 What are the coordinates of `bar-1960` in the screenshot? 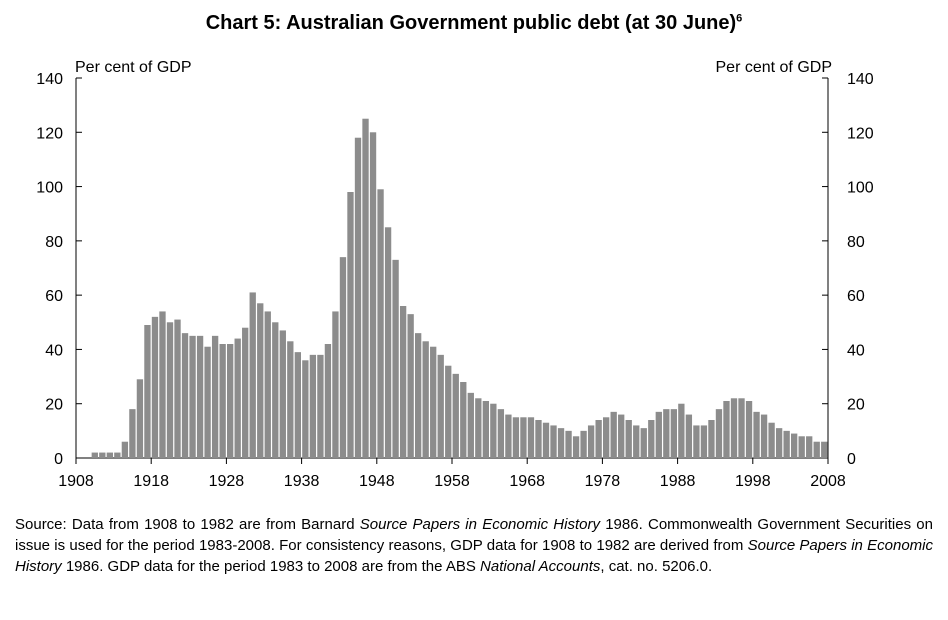 It's located at (463, 420).